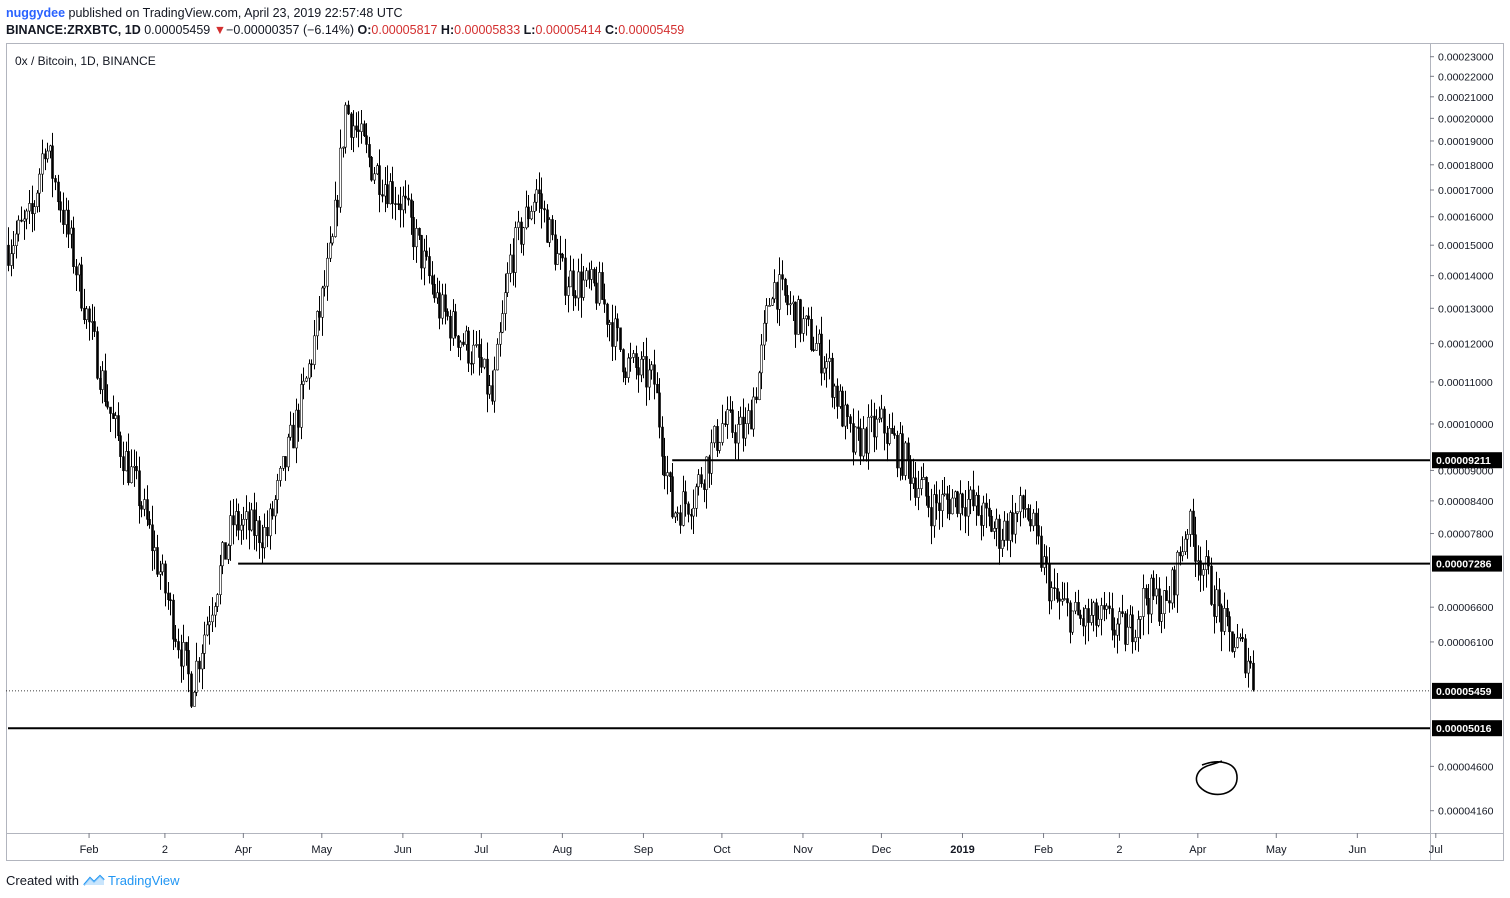 The width and height of the screenshot is (1510, 898). What do you see at coordinates (1466, 77) in the screenshot?
I see `y-tick-label: 0.00022000` at bounding box center [1466, 77].